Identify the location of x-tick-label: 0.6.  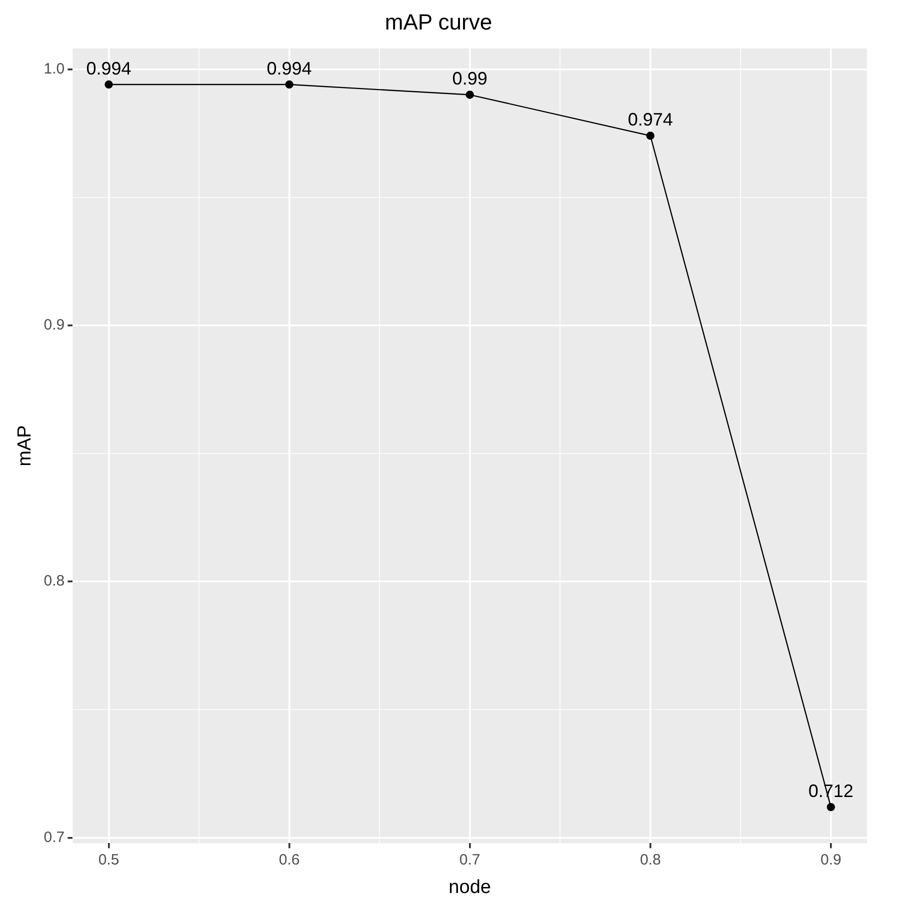
(289, 859).